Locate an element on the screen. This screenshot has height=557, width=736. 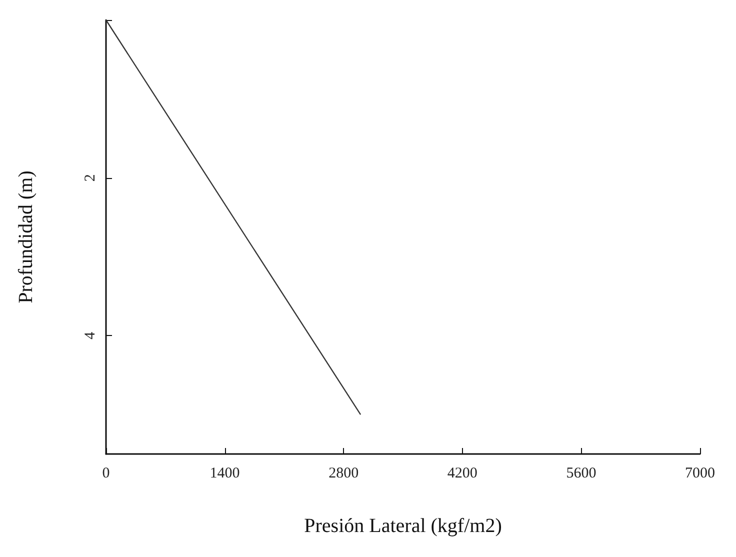
x-axis-title: Presión Lateral (kgf/m2) is located at coordinates (403, 526).